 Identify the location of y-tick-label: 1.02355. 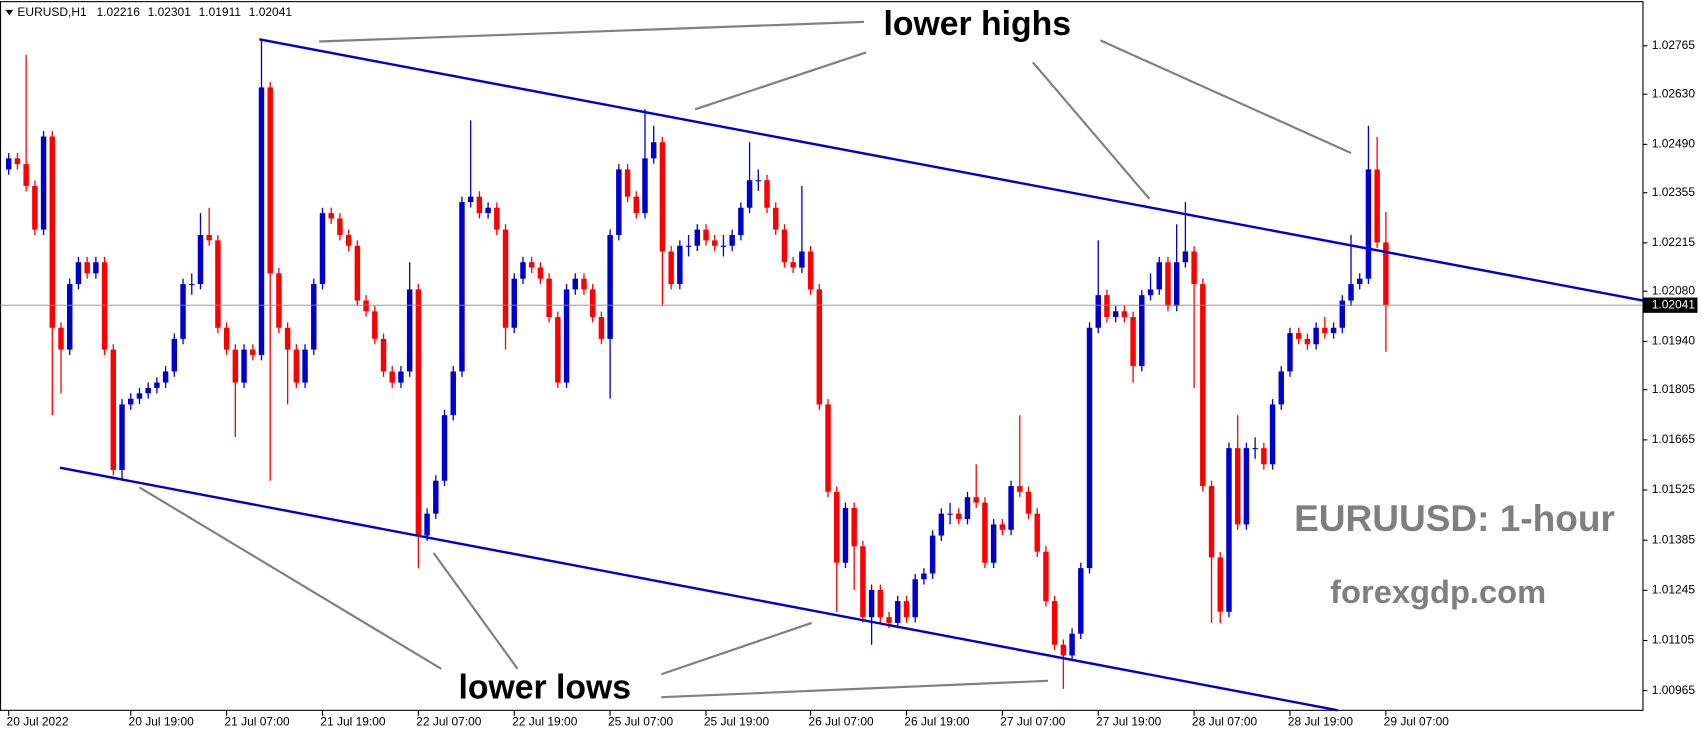
(1674, 192).